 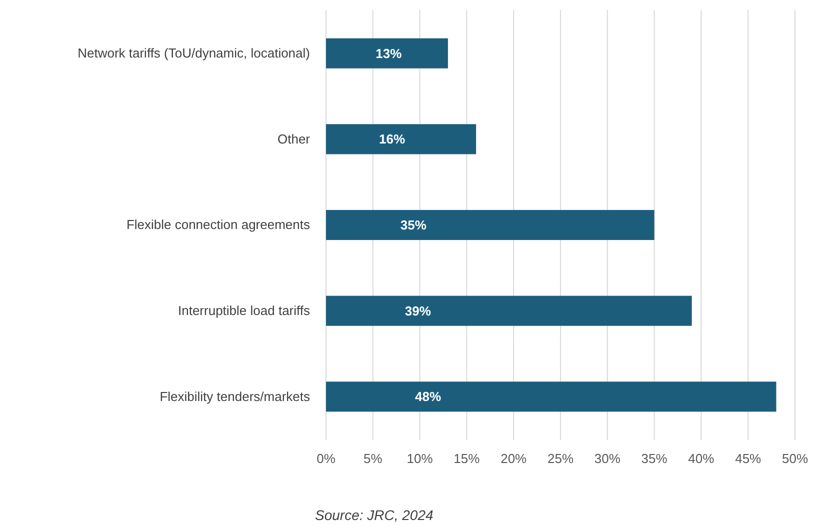 I want to click on data-label: 39%, so click(x=418, y=310).